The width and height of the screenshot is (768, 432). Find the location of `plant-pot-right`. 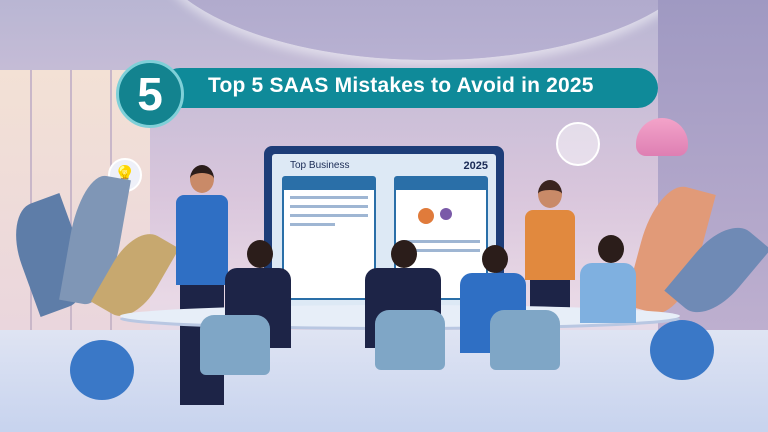

plant-pot-right is located at coordinates (682, 350).